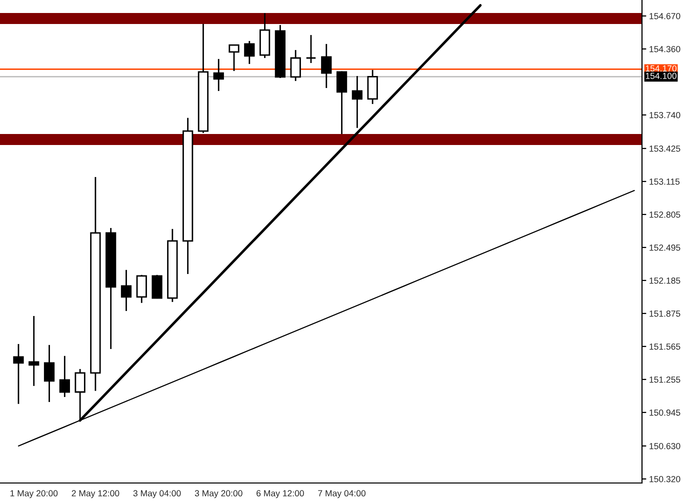 This screenshot has height=502, width=689. I want to click on y-tick-label: 151.875, so click(665, 313).